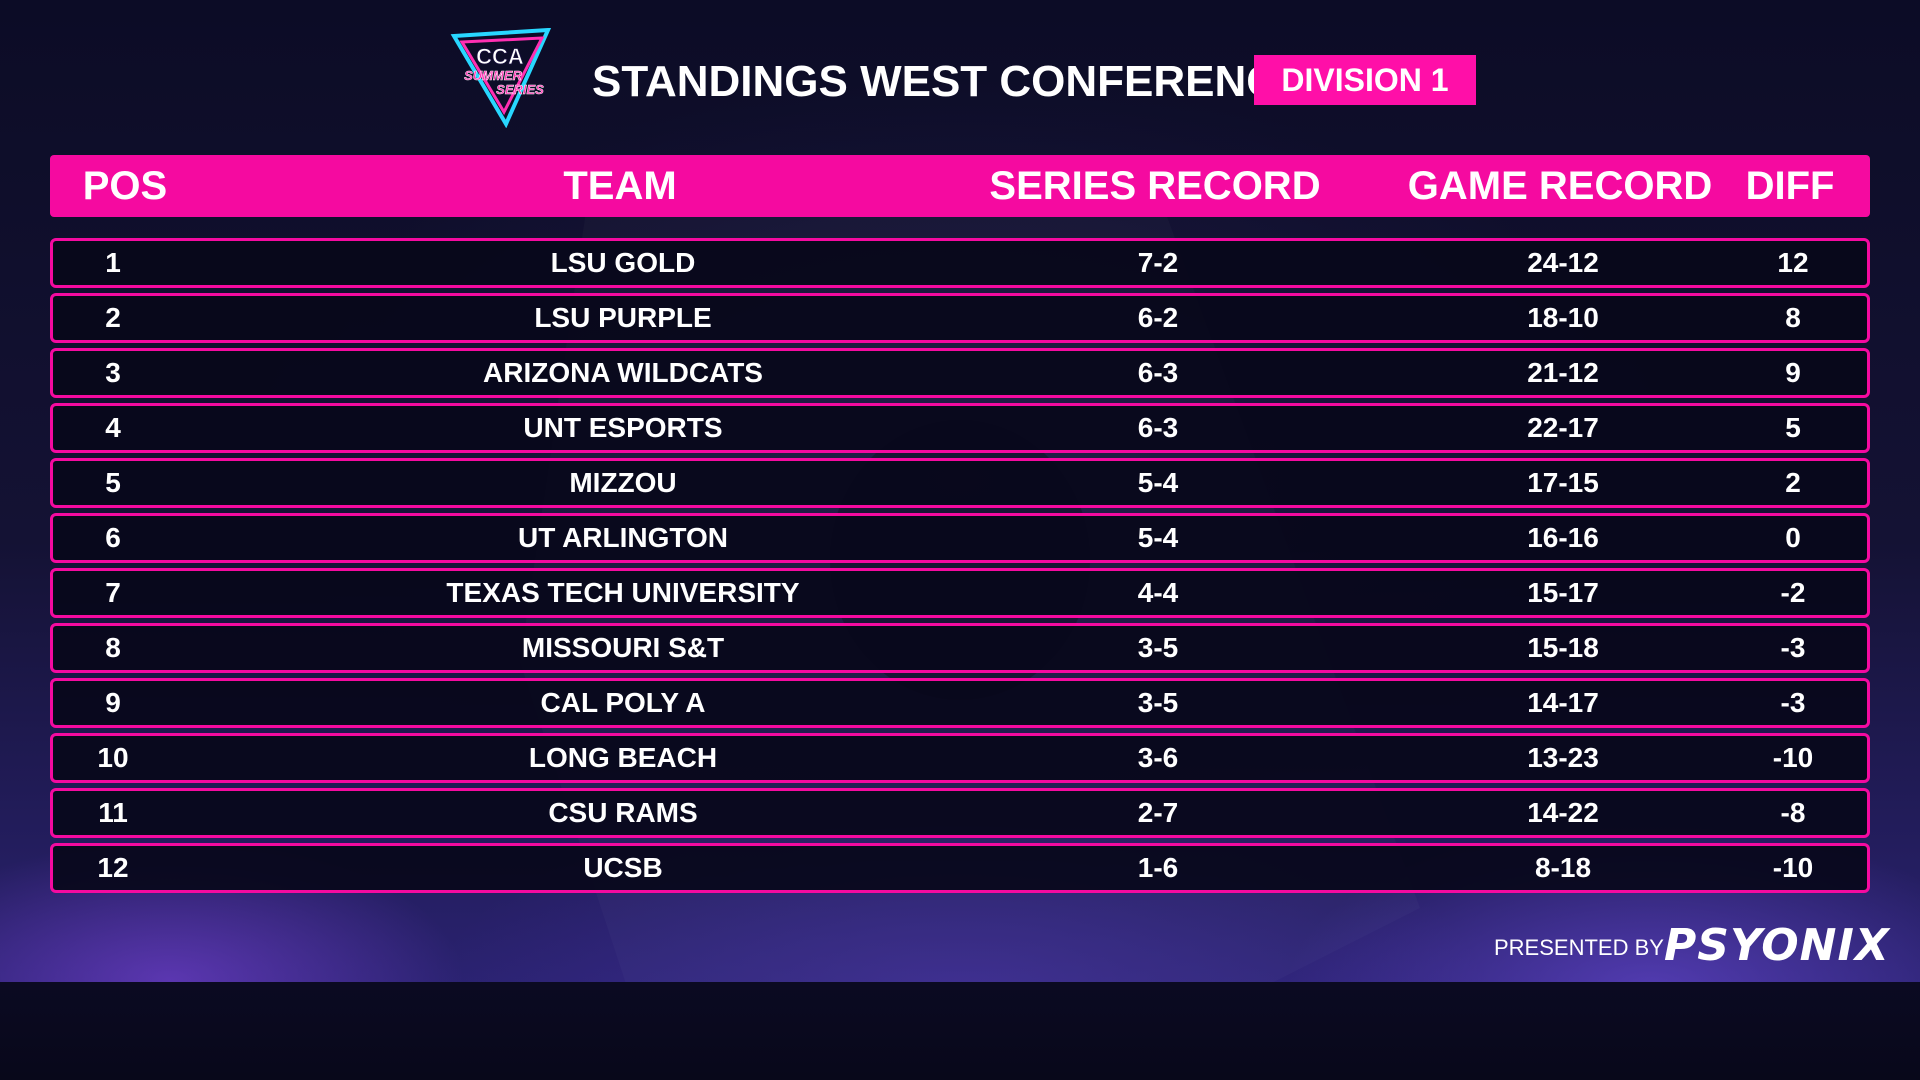 Image resolution: width=1920 pixels, height=1080 pixels. Describe the element at coordinates (1560, 186) in the screenshot. I see `column-header-game-record: GAME RECORD` at that location.